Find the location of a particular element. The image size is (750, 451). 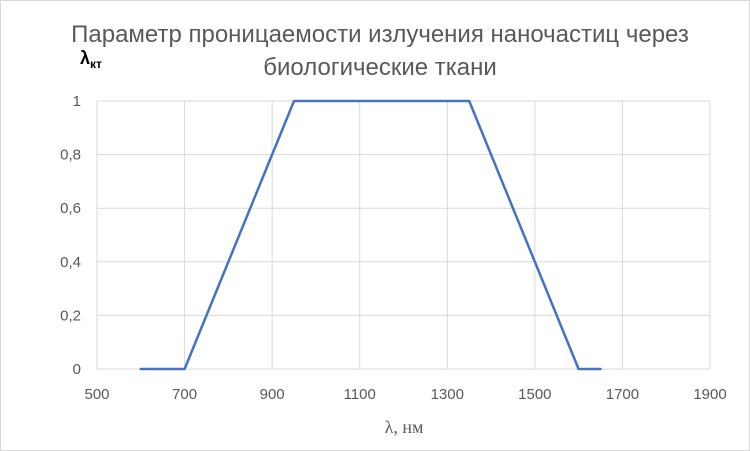

x-tick-label: 900 is located at coordinates (272, 394).